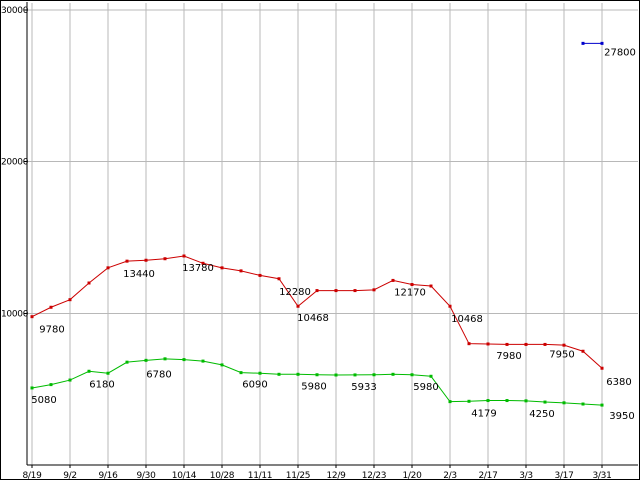  Describe the element at coordinates (601, 475) in the screenshot. I see `x-tick-label: 3/31` at that location.